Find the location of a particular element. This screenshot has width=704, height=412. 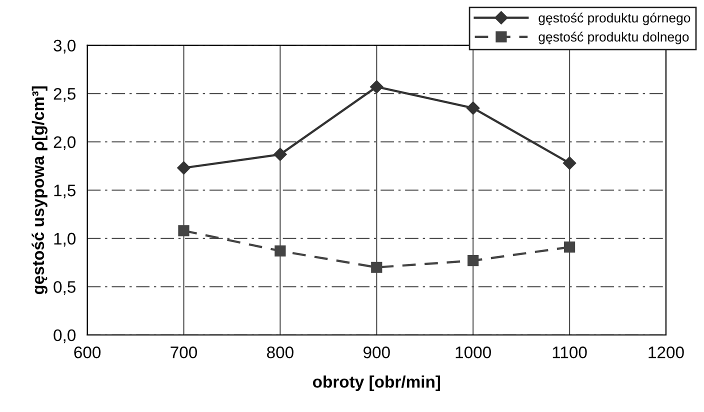

y-tick-label: 1,0 is located at coordinates (65, 239).